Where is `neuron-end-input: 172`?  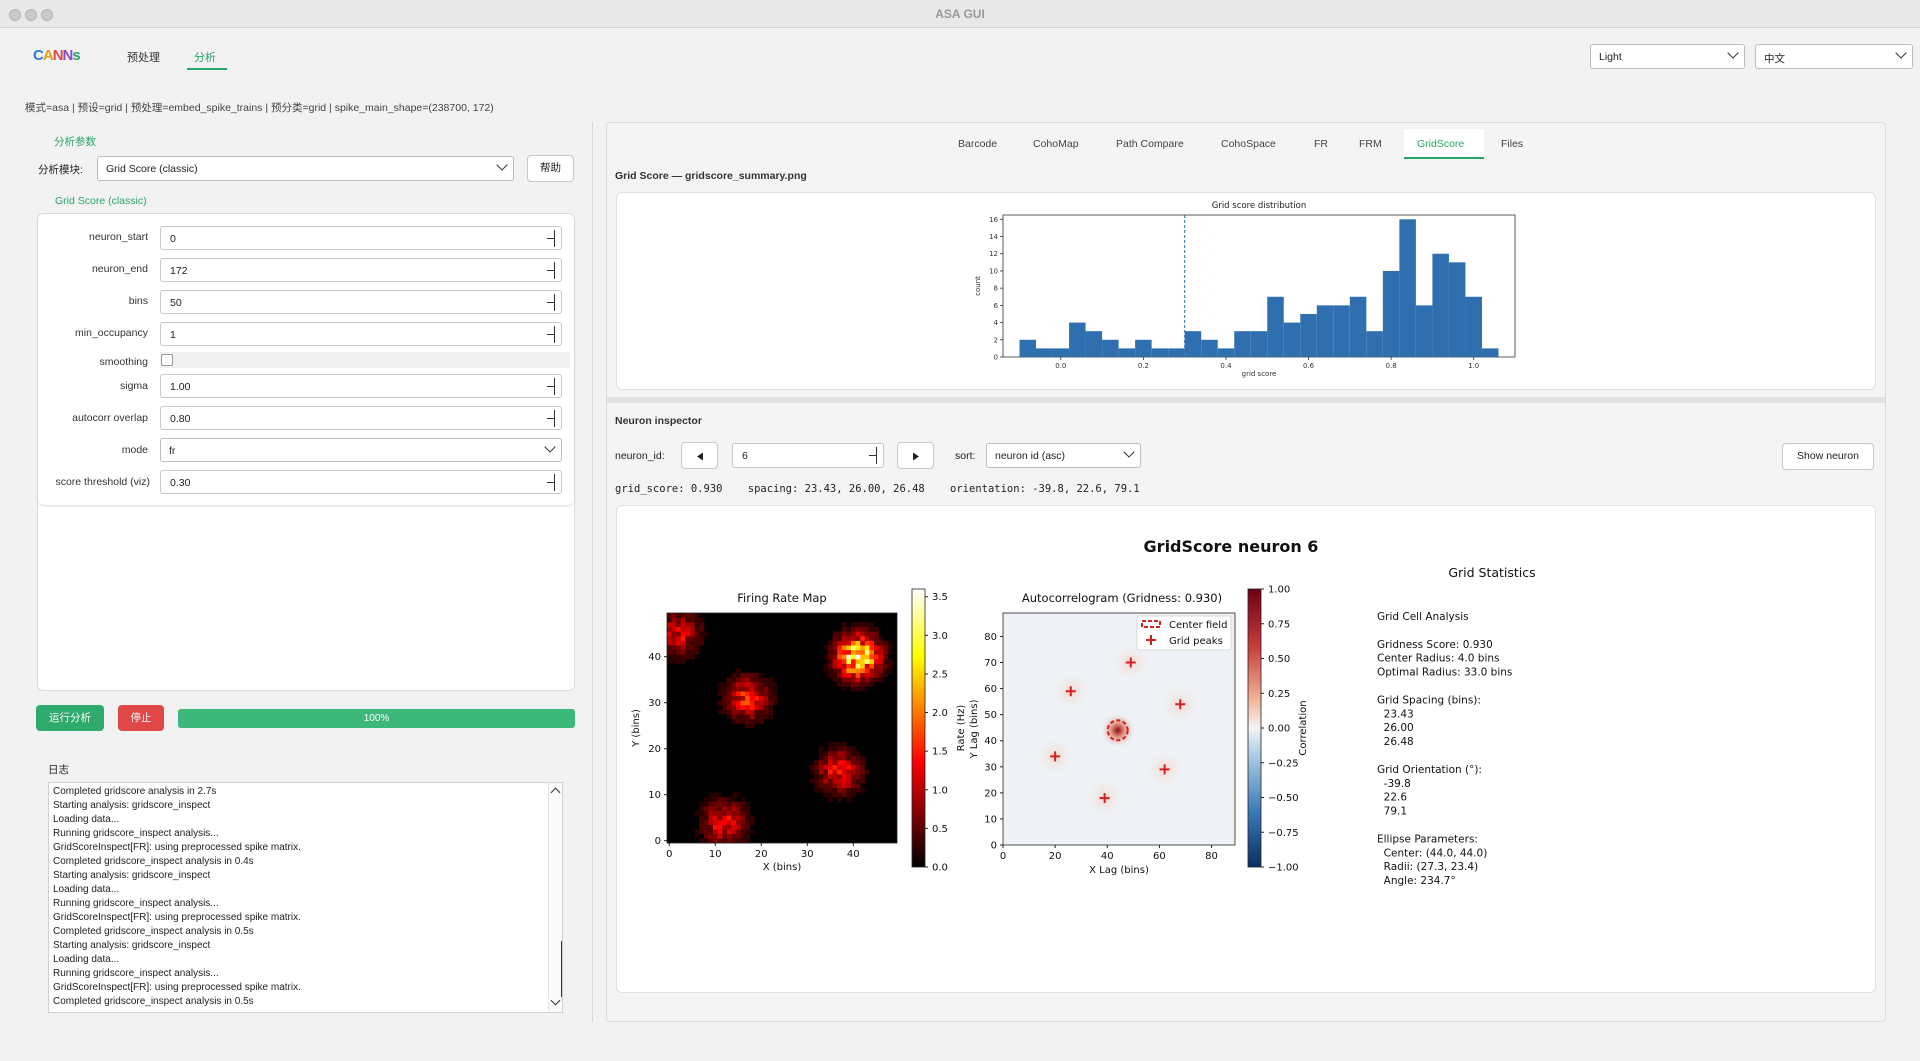 neuron-end-input: 172 is located at coordinates (361, 270).